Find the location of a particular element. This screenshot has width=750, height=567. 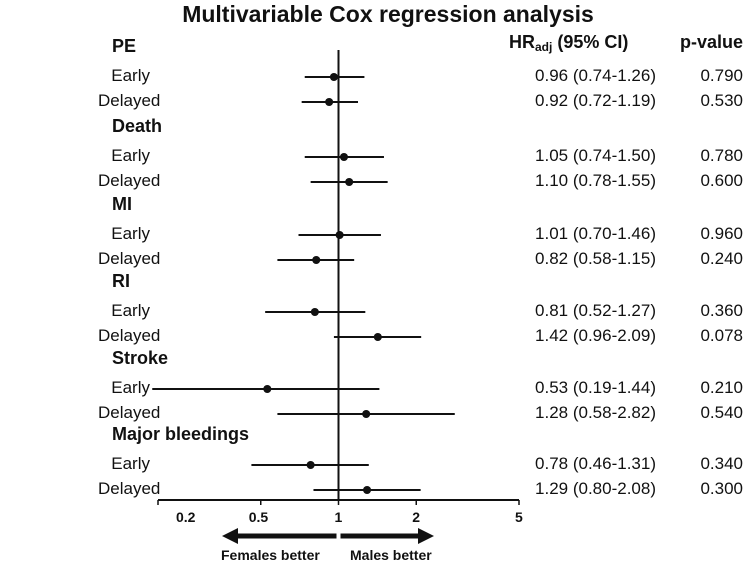

hr-value-mi-delayed: 0.82 (0.58-1.15) is located at coordinates (595, 258).